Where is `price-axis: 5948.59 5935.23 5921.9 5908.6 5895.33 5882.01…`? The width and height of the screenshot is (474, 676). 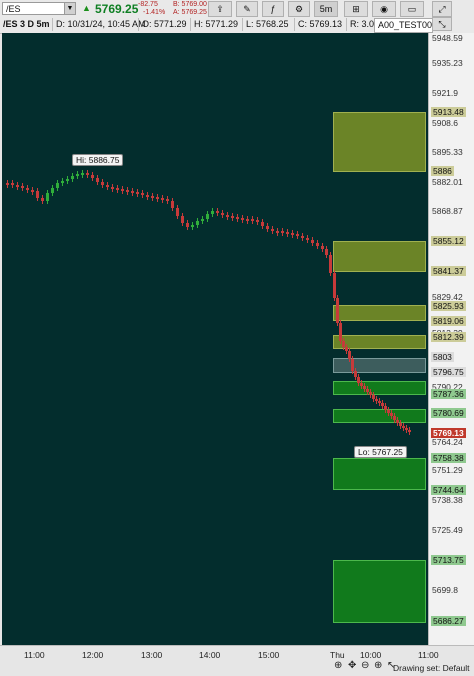 price-axis: 5948.59 5935.23 5921.9 5908.6 5895.33 5882.01… is located at coordinates (451, 339).